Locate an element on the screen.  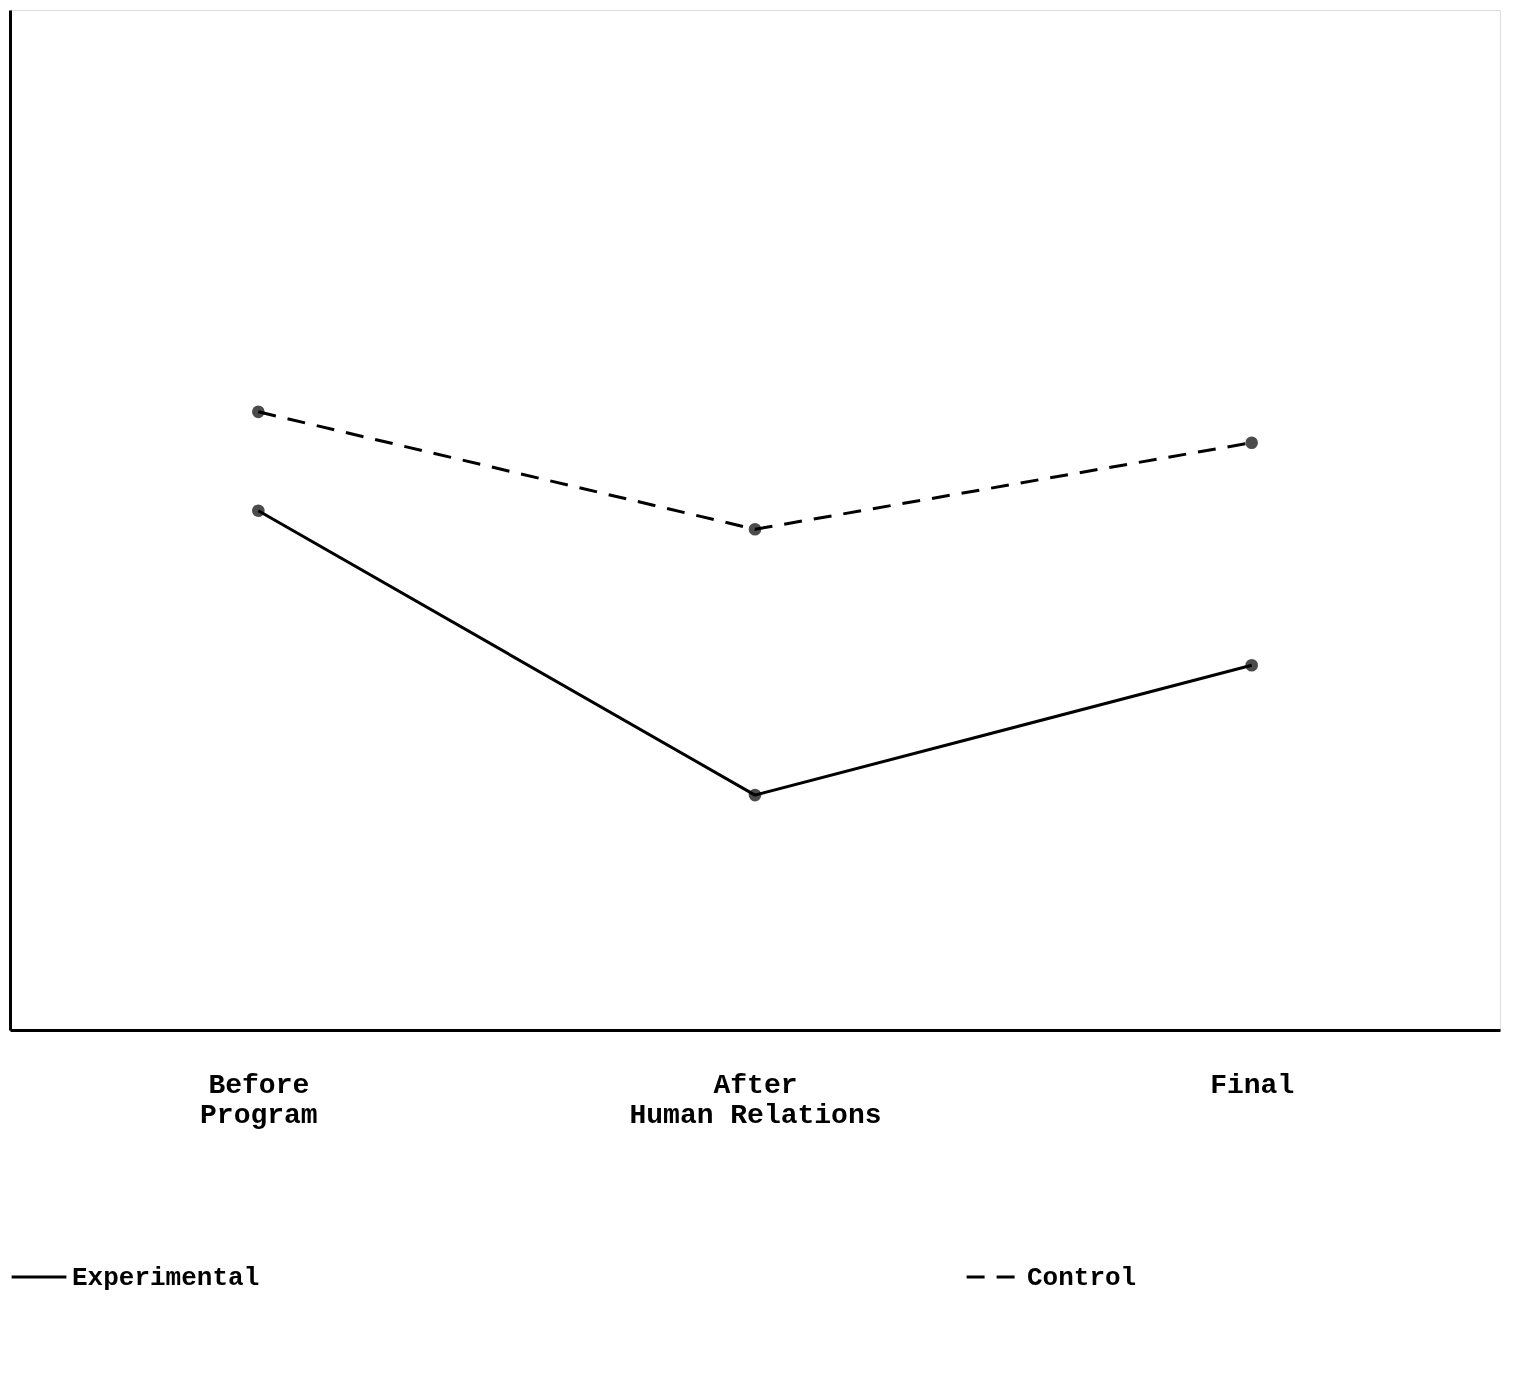
x-tick-label: Final is located at coordinates (1252, 1085).